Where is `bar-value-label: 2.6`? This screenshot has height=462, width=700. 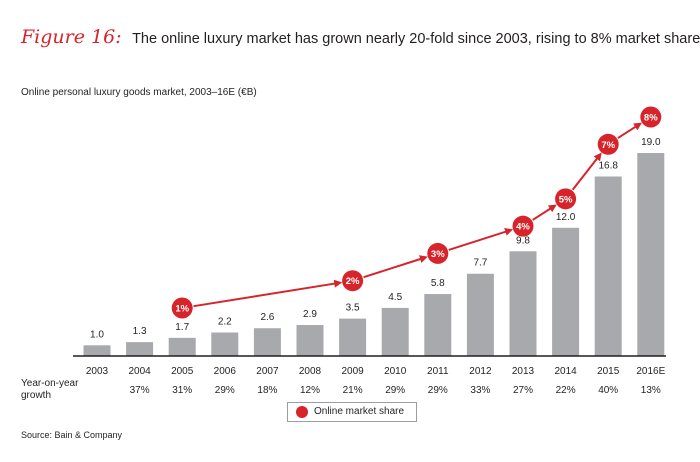
bar-value-label: 2.6 is located at coordinates (267, 317).